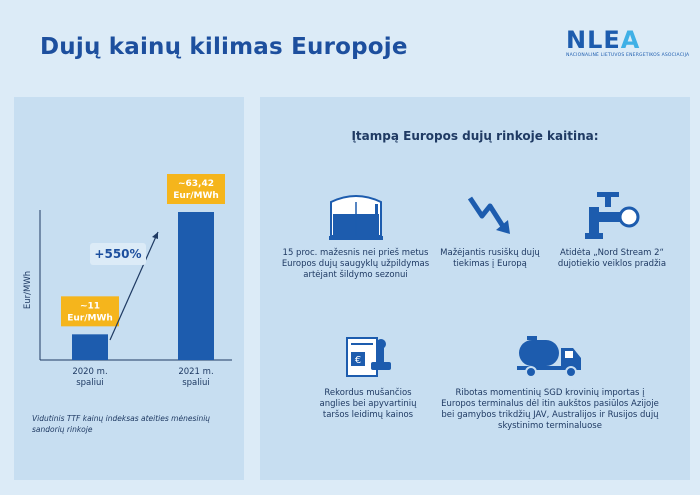 The width and height of the screenshot is (700, 495). Describe the element at coordinates (195, 372) in the screenshot. I see `category-label-2021: 2021 m.` at that location.